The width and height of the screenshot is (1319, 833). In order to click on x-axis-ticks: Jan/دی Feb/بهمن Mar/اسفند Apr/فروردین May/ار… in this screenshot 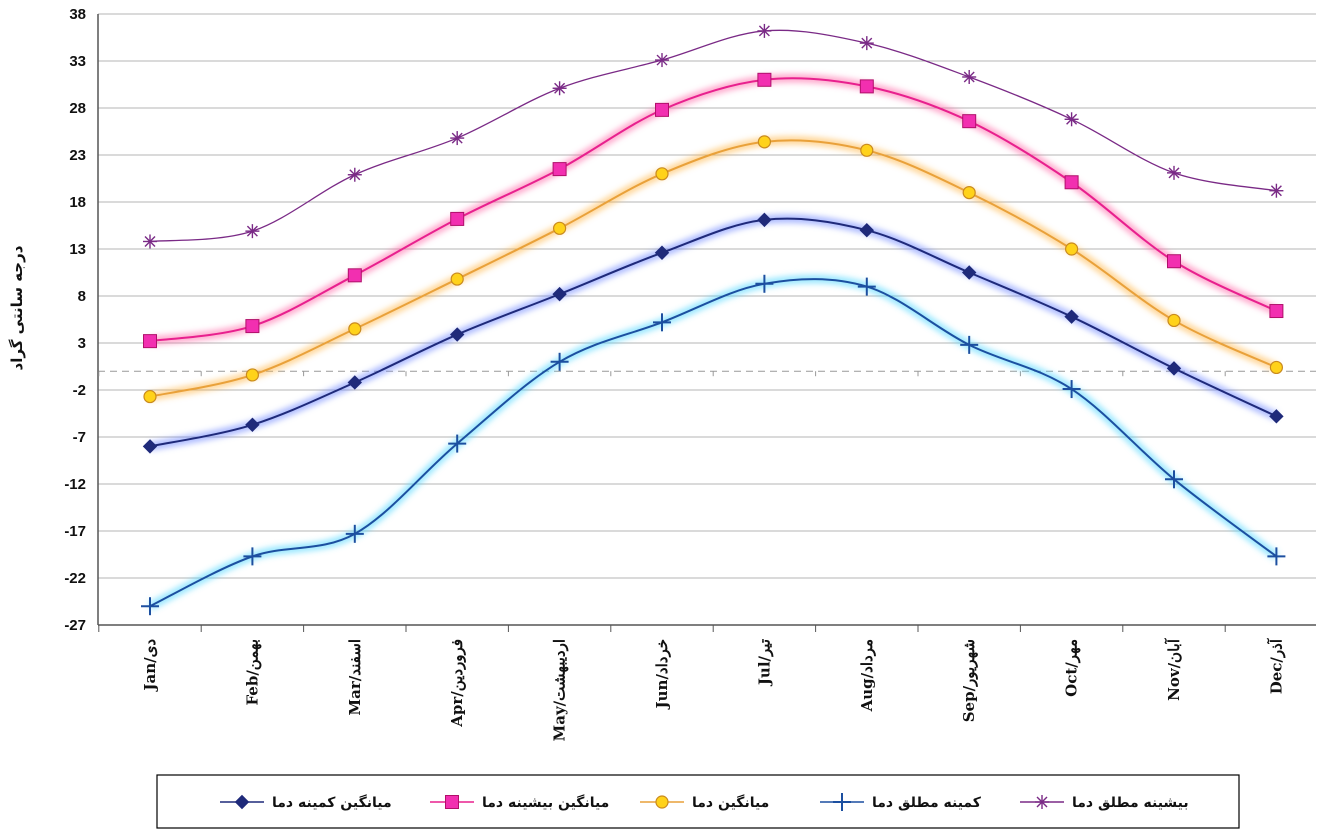, I will do `click(713, 689)`.